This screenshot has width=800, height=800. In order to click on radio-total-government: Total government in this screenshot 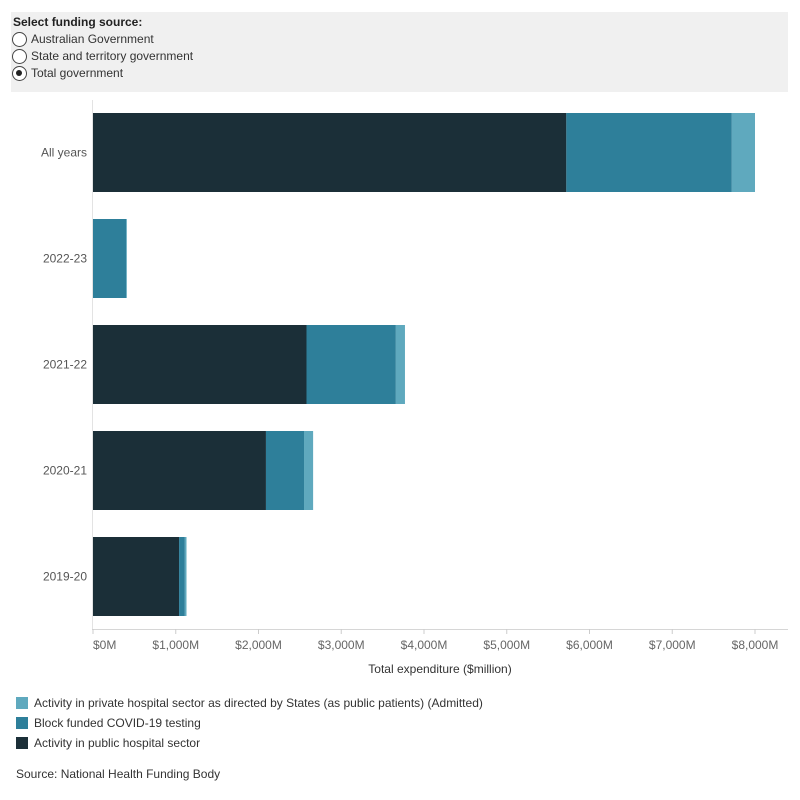, I will do `click(67, 73)`.